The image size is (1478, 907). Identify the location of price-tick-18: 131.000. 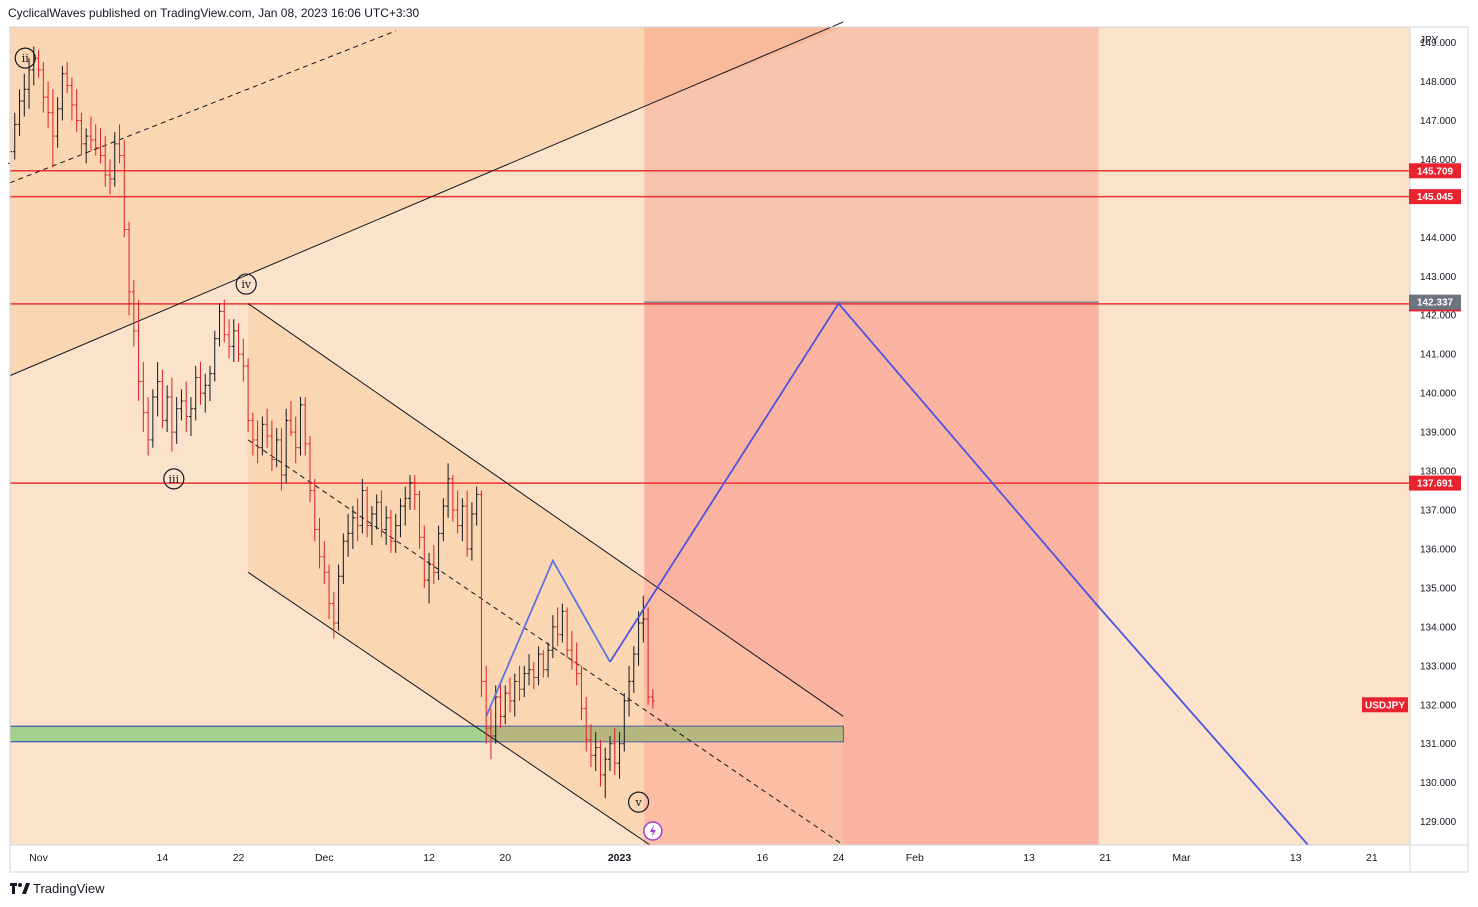
(1438, 744).